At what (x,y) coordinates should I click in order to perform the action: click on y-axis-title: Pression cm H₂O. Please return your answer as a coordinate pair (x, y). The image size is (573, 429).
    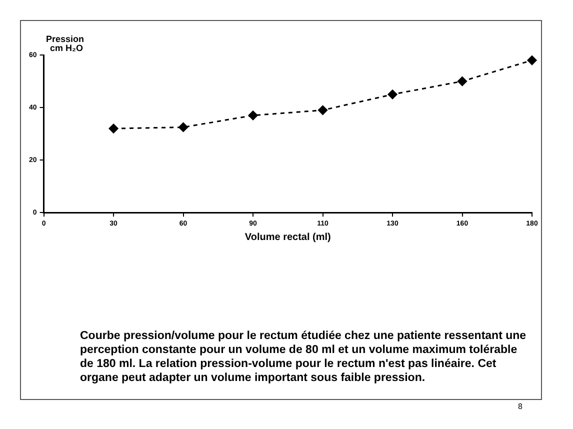
    Looking at the image, I should click on (65, 43).